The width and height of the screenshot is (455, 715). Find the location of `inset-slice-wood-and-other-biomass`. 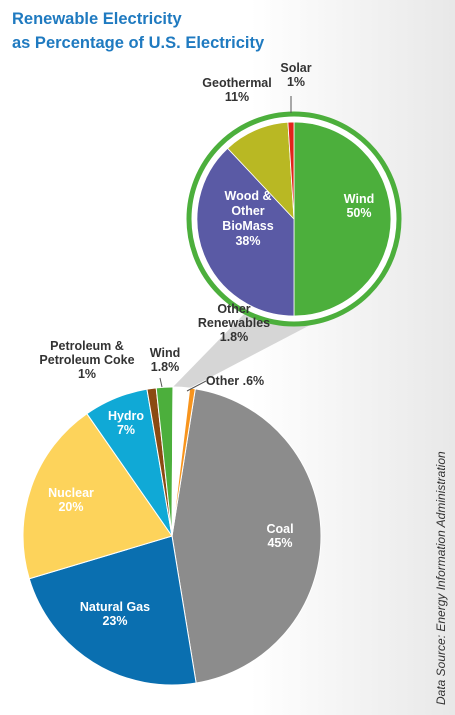

inset-slice-wood-and-other-biomass is located at coordinates (245, 232).